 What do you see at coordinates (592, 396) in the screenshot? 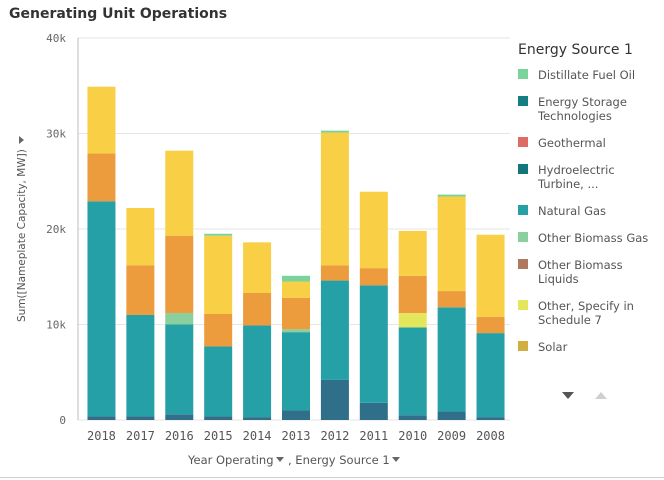
I see `legend-nav` at bounding box center [592, 396].